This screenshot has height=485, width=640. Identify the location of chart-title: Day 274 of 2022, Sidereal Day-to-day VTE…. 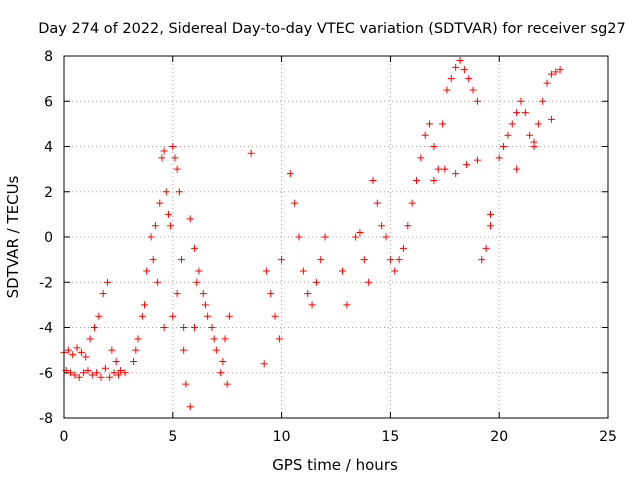
(331, 29).